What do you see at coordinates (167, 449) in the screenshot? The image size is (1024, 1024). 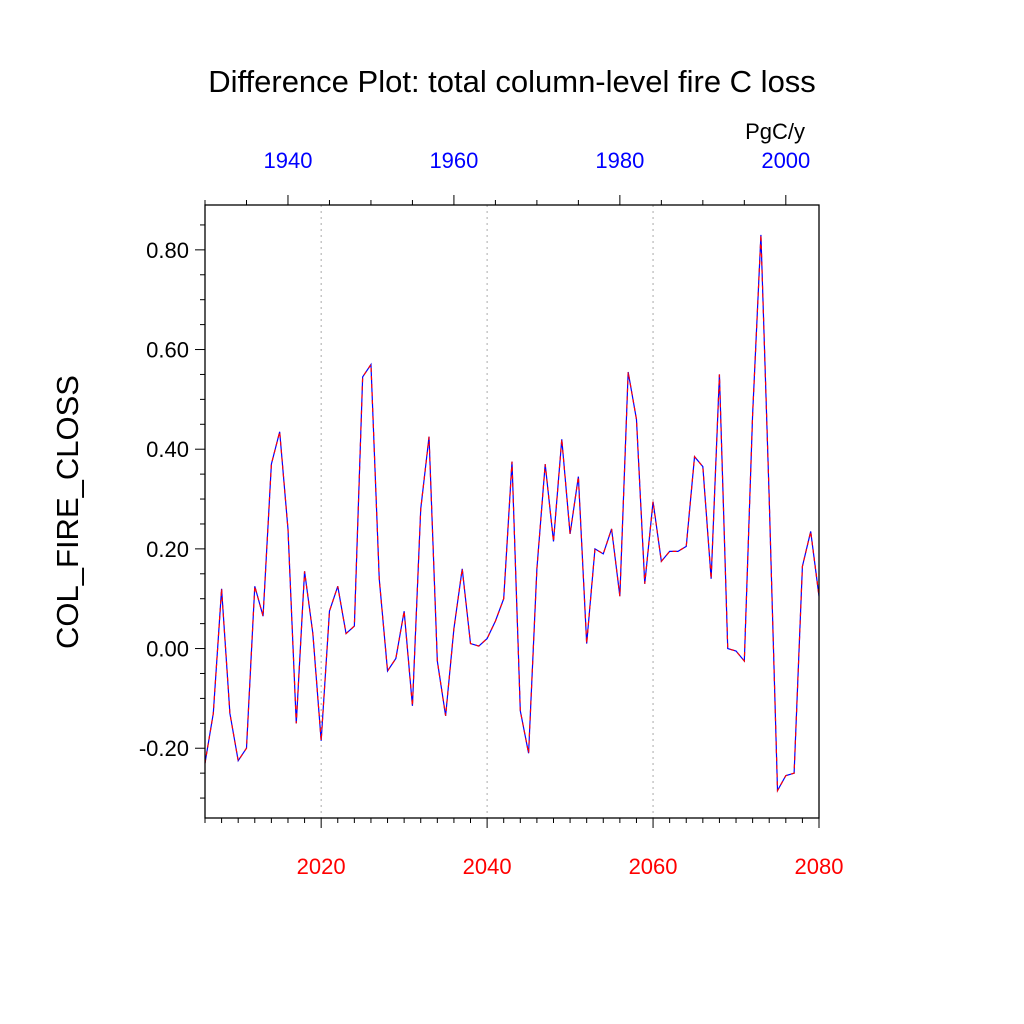 I see `y-tick-label: 0.40` at bounding box center [167, 449].